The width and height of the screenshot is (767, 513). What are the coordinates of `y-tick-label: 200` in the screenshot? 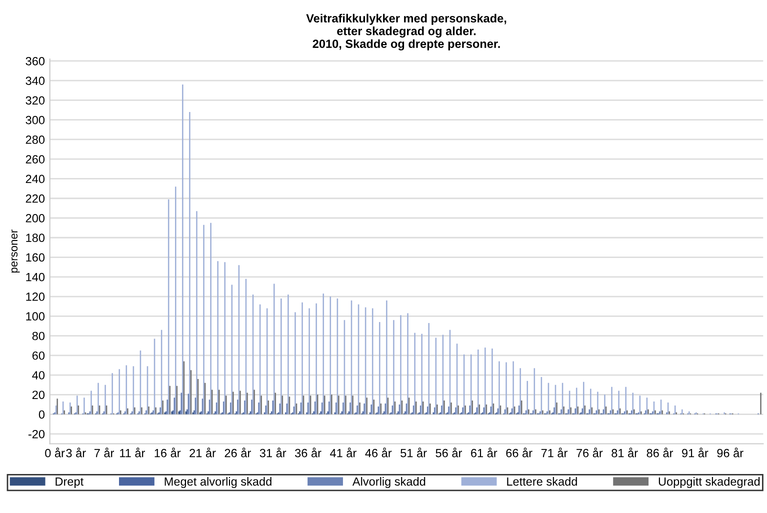 It's located at (35, 218).